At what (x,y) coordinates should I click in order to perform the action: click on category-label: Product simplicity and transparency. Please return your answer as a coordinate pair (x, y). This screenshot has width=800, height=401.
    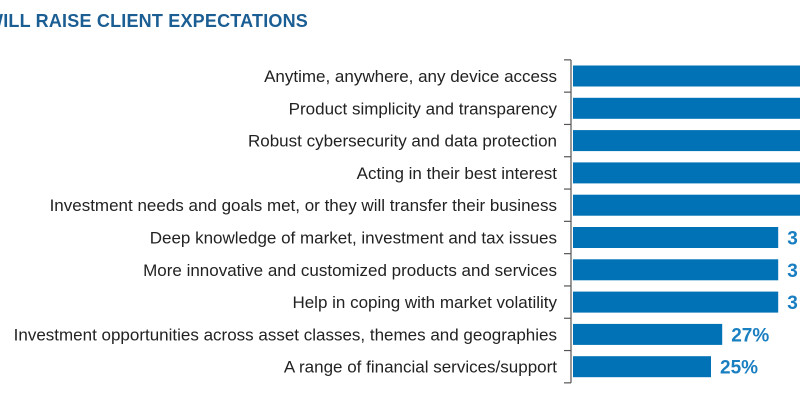
    Looking at the image, I should click on (423, 108).